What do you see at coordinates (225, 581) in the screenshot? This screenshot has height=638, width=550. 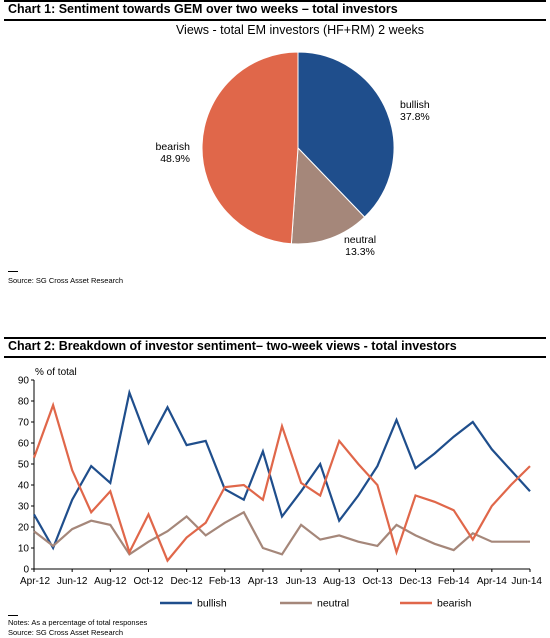 I see `x-tick-label: Feb-13` at bounding box center [225, 581].